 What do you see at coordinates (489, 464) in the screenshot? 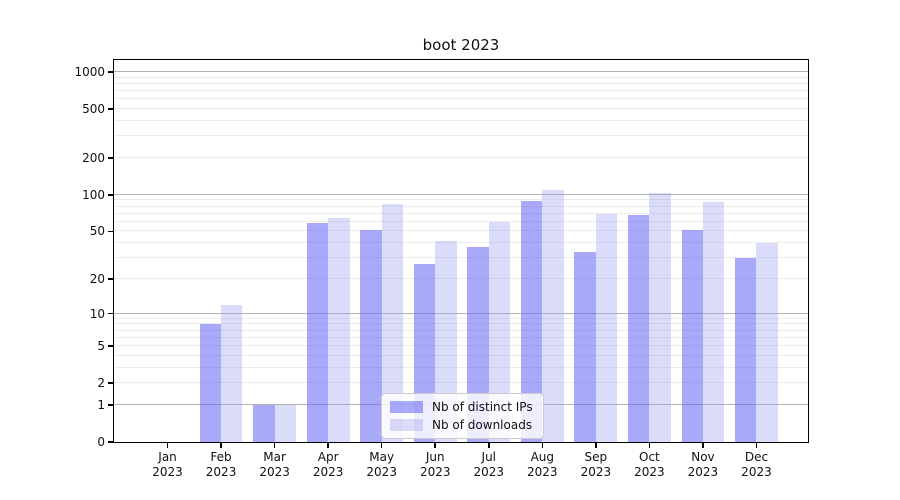
I see `x-tick-label: Jul 2023` at bounding box center [489, 464].